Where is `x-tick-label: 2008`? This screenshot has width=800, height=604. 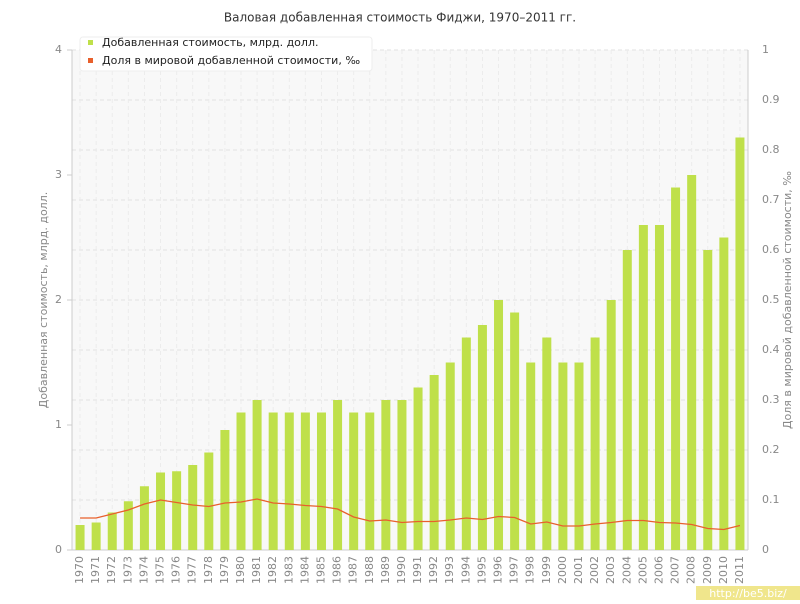 x-tick-label: 2008 is located at coordinates (691, 570).